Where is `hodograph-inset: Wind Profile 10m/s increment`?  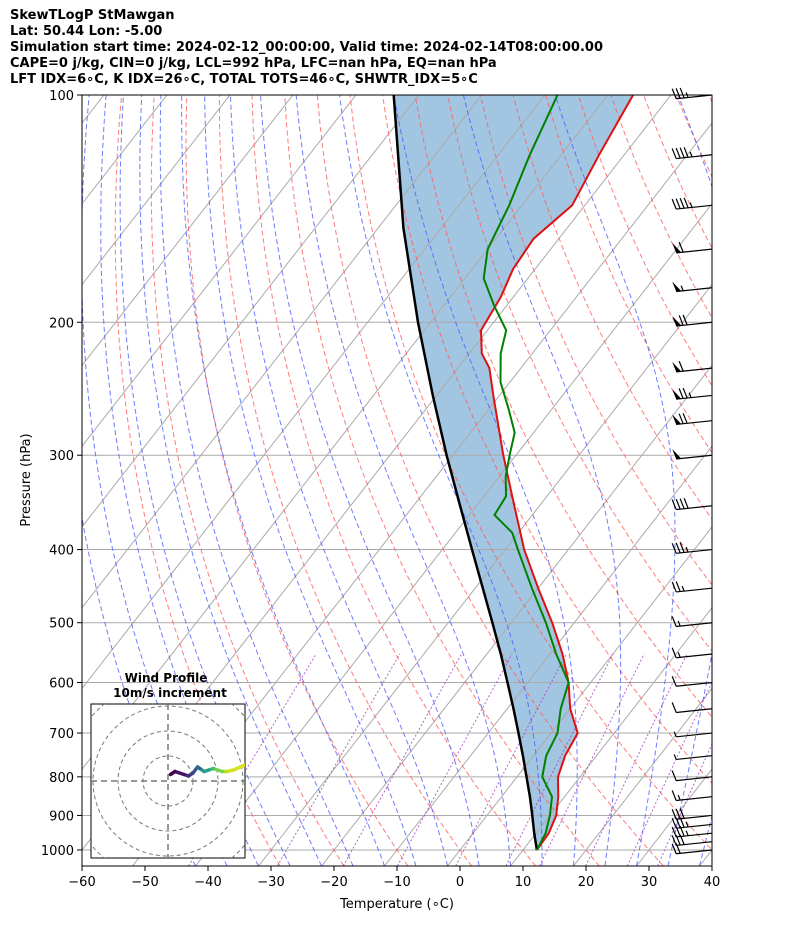 hodograph-inset: Wind Profile 10m/s increment is located at coordinates (168, 765).